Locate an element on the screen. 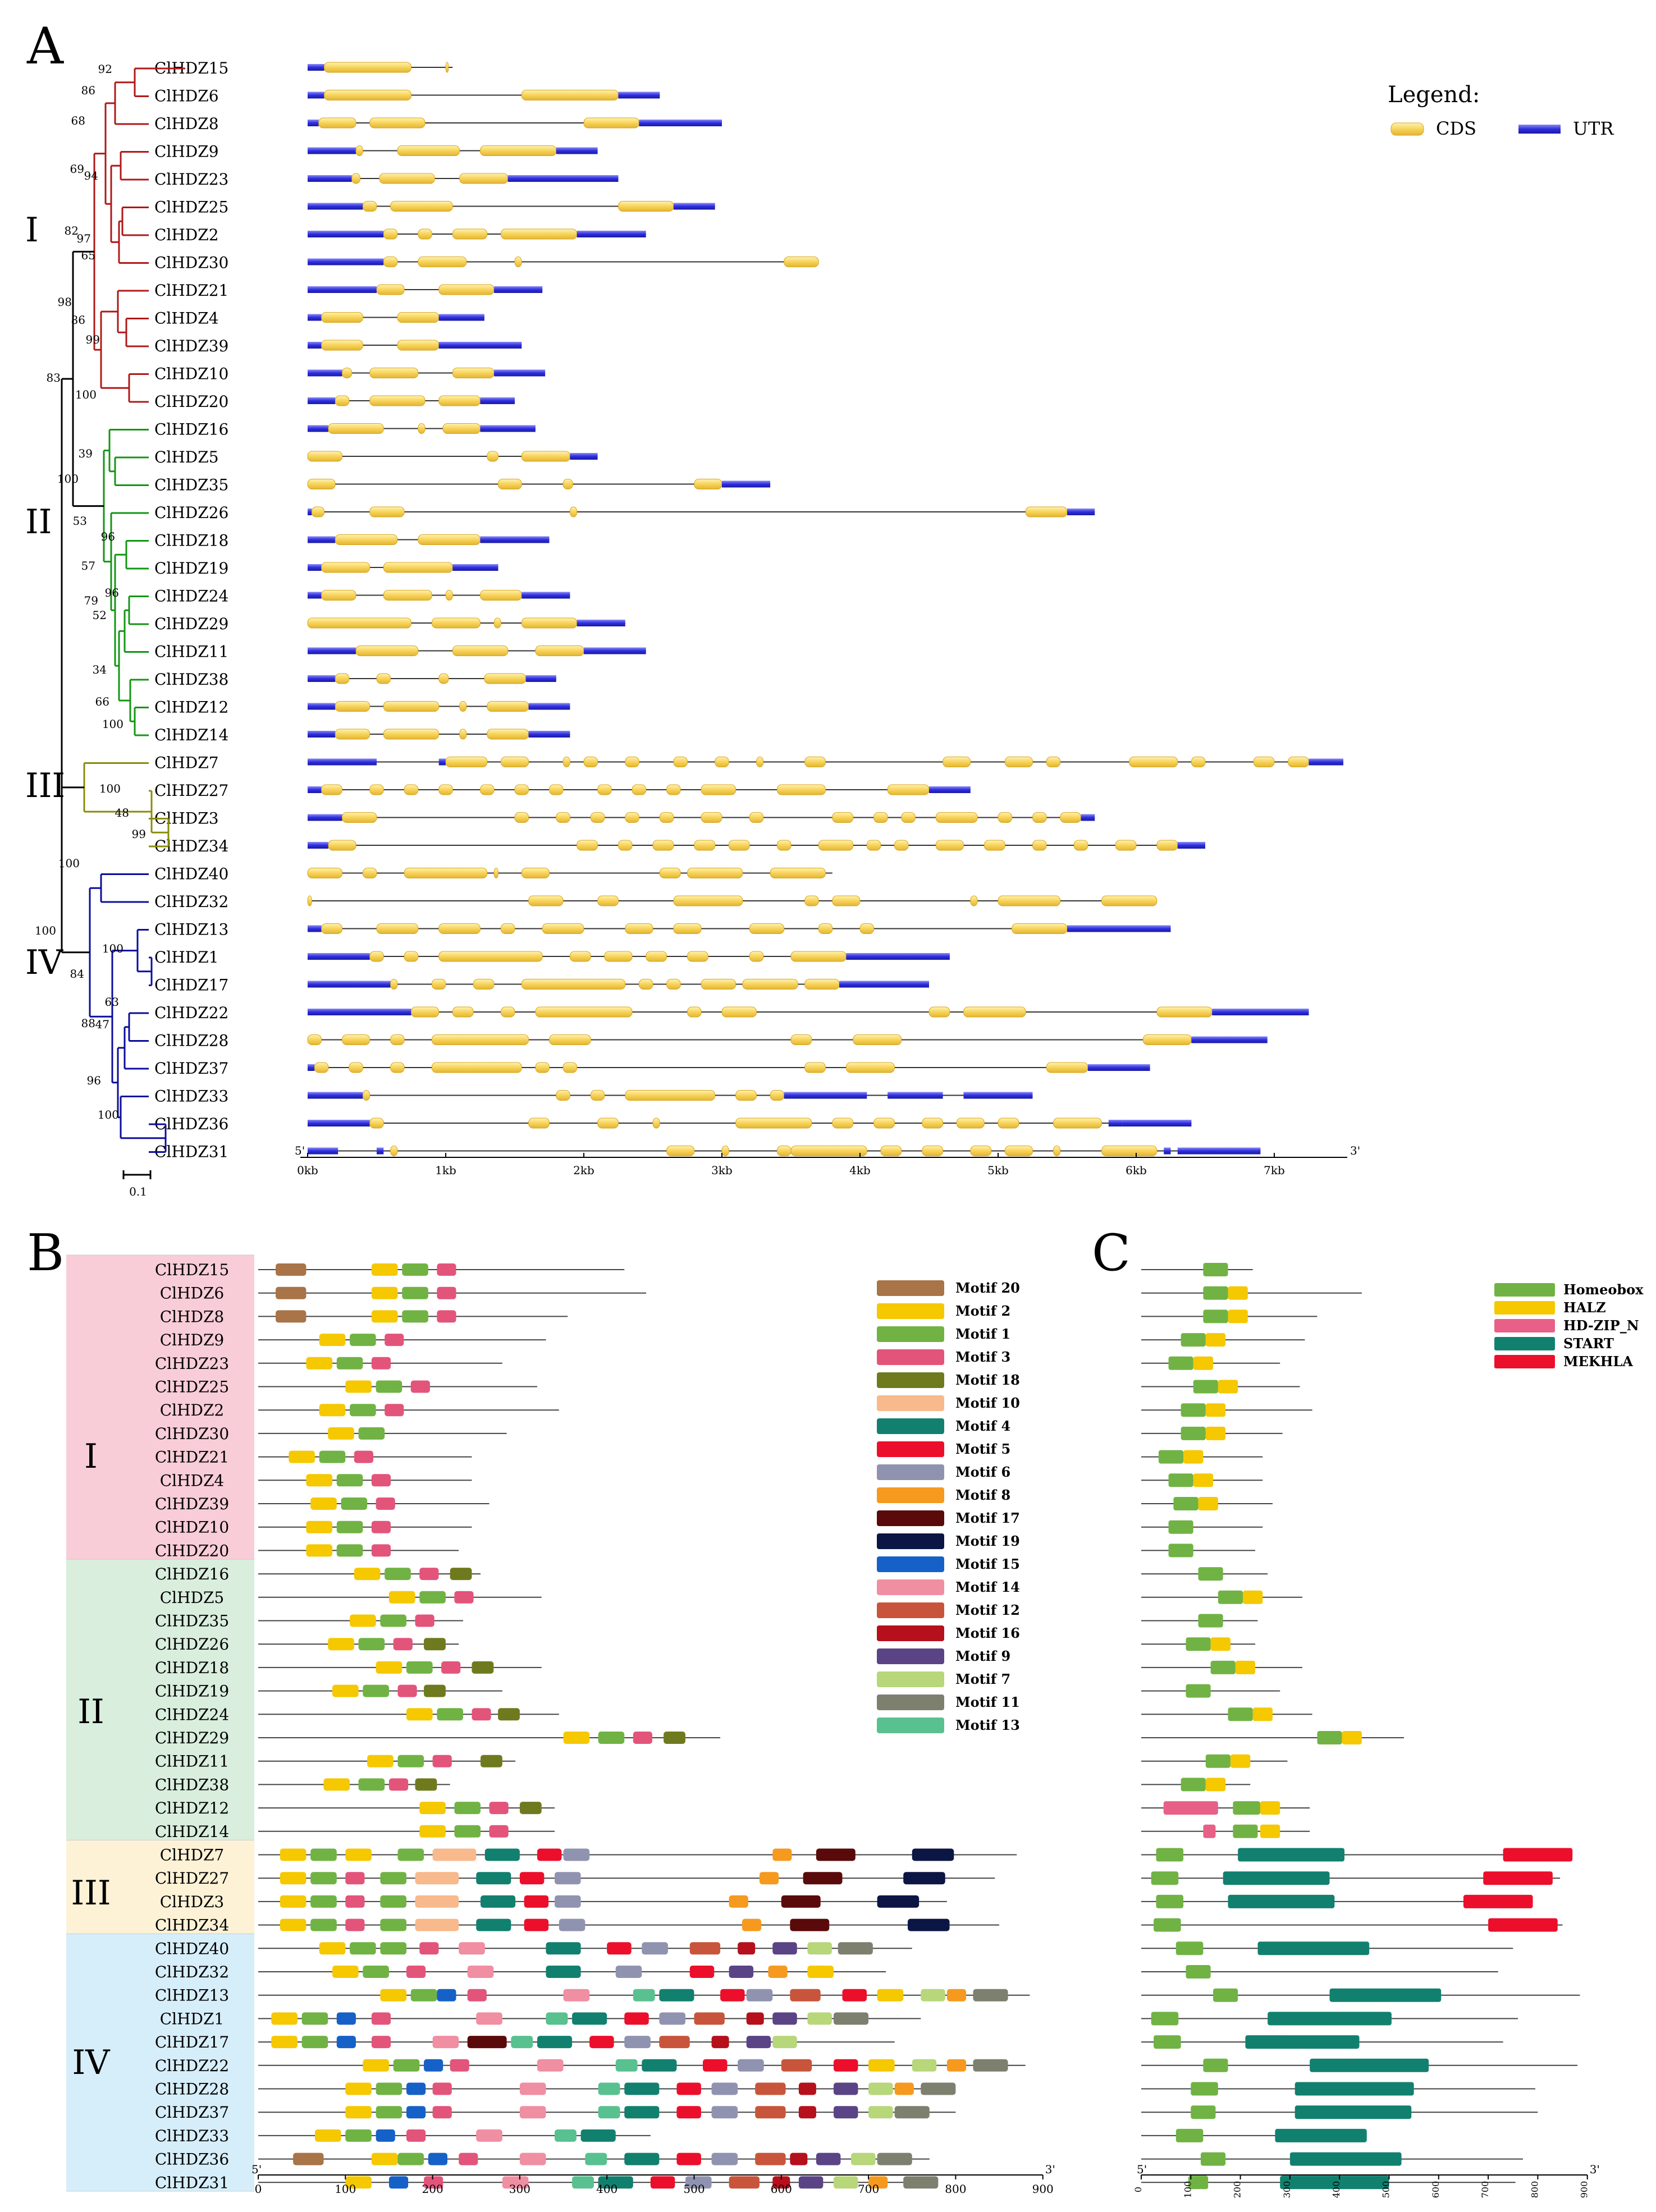  tree-leaf-label: ClHDZ28 is located at coordinates (191, 1041).